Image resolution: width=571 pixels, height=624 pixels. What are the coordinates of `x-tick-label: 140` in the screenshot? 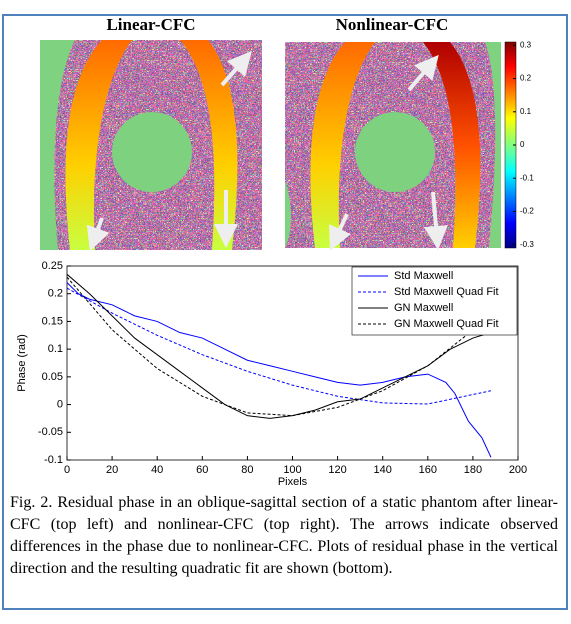 It's located at (383, 470).